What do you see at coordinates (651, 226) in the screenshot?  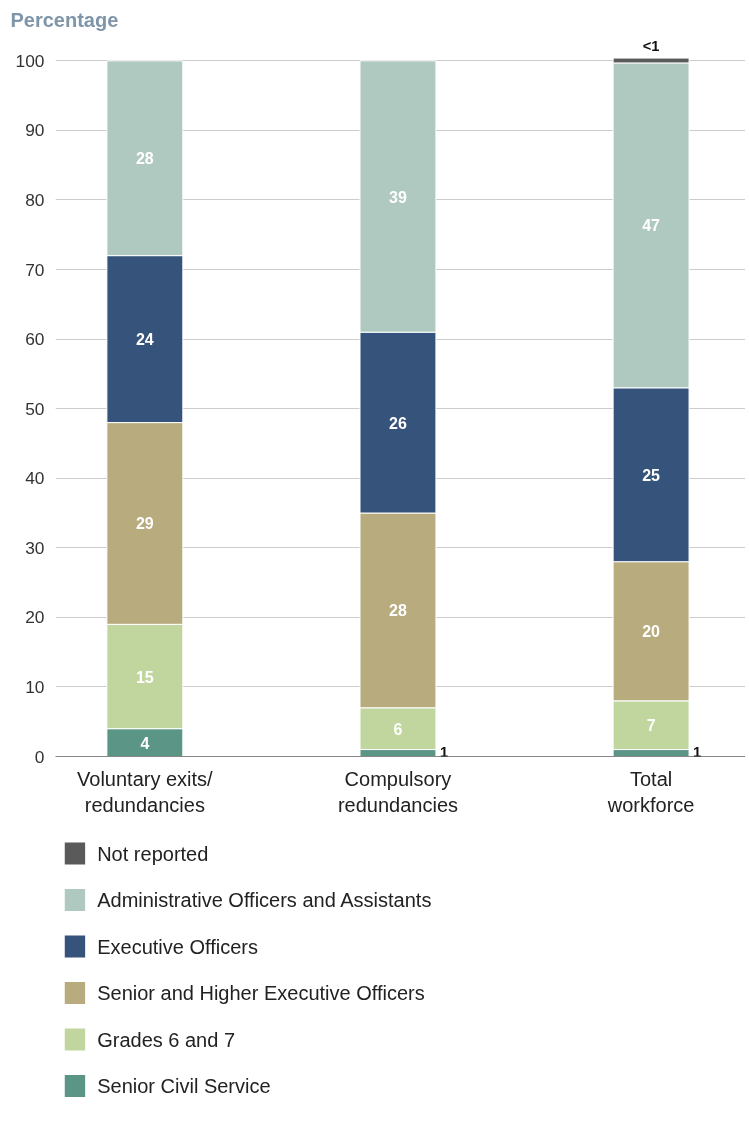 I see `data-label: 47` at bounding box center [651, 226].